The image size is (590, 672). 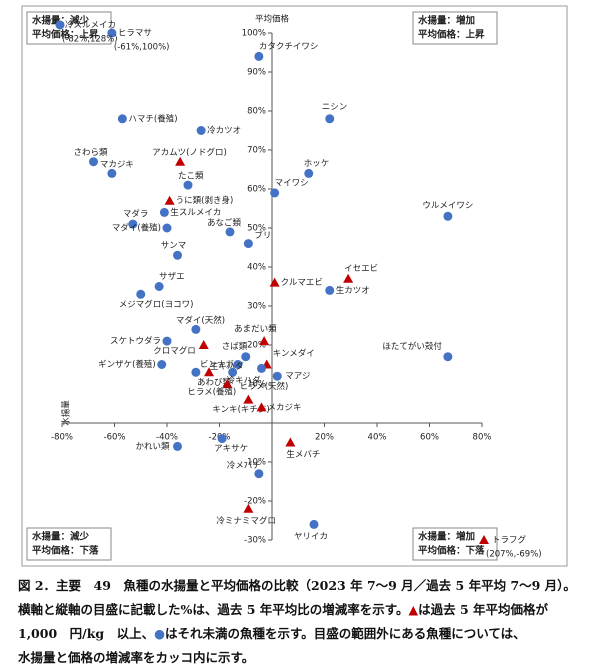 I want to click on off-scale-note: (207%,-69%), so click(x=514, y=555).